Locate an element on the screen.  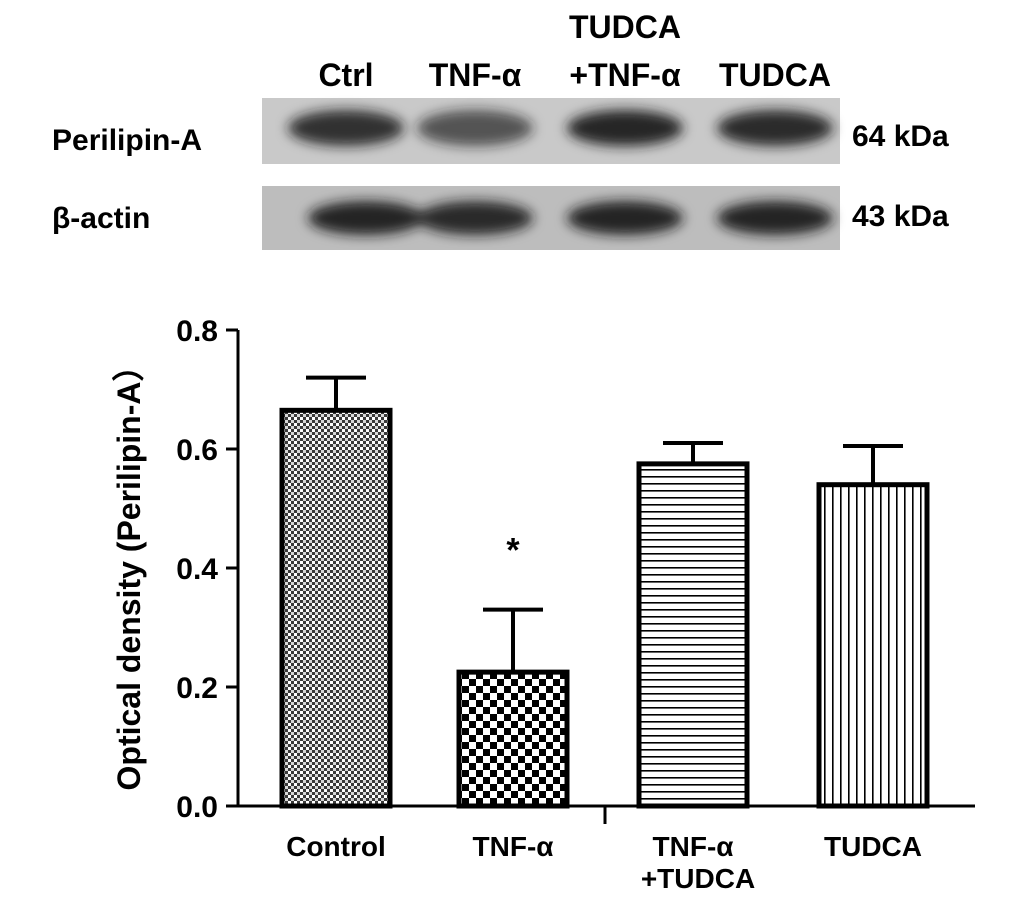
lane-label-4: TUDCA is located at coordinates (775, 75).